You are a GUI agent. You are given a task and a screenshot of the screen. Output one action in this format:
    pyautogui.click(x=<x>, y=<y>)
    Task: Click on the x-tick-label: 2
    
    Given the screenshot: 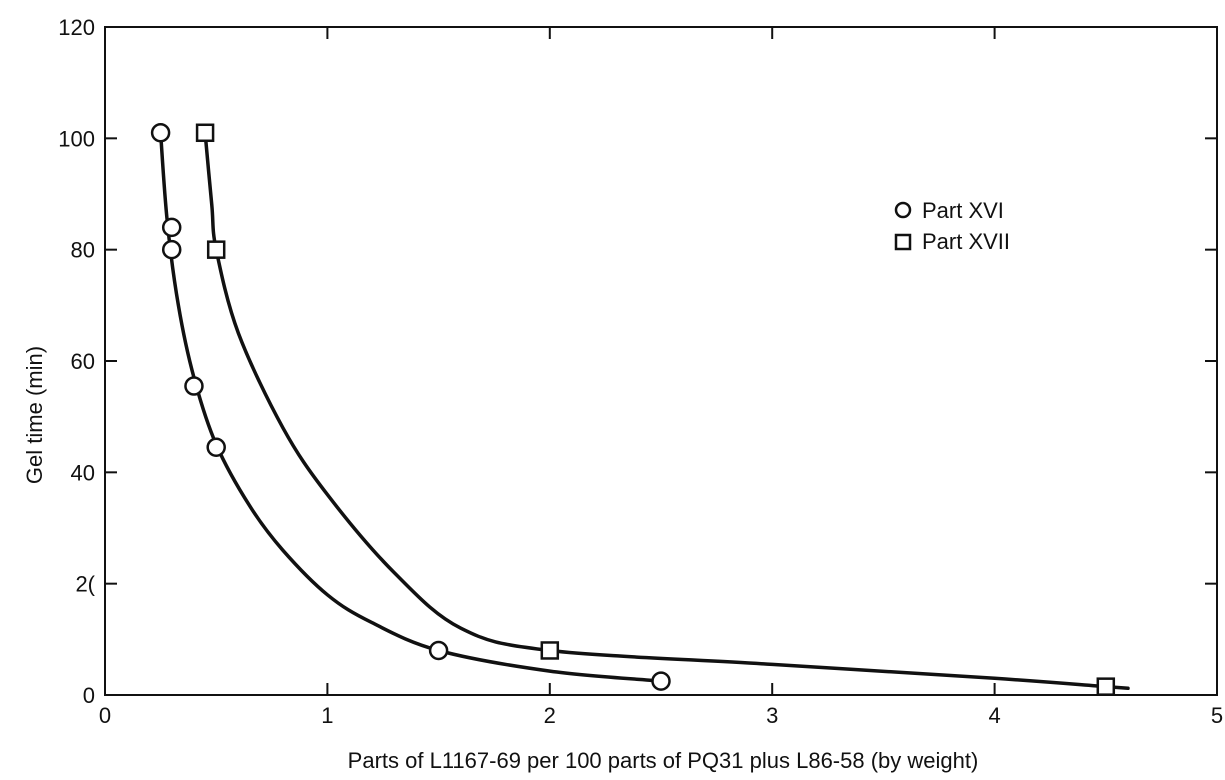 What is the action you would take?
    pyautogui.click(x=550, y=715)
    